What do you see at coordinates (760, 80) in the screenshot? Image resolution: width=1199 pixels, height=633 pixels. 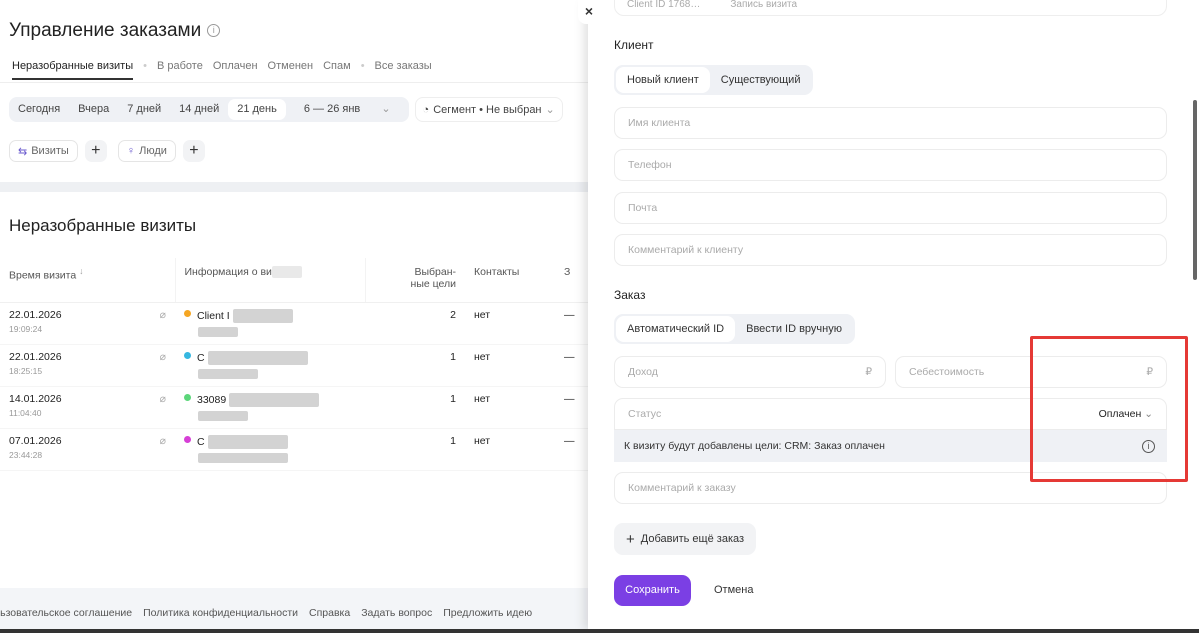 I see `toggle-existing-client: Существующий` at bounding box center [760, 80].